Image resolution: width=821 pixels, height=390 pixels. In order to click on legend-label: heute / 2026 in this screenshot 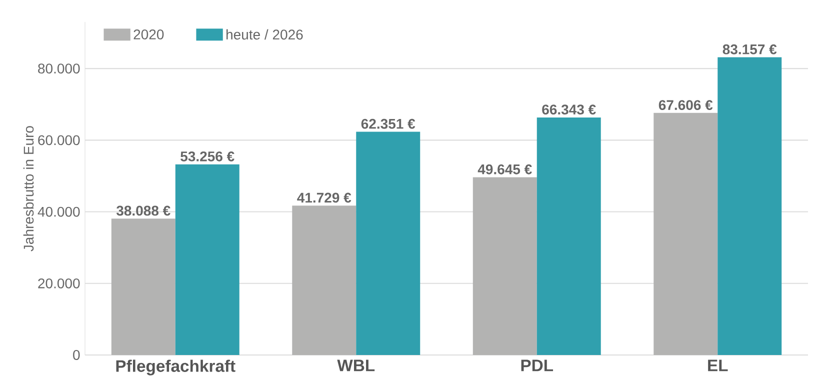, I will do `click(264, 34)`.